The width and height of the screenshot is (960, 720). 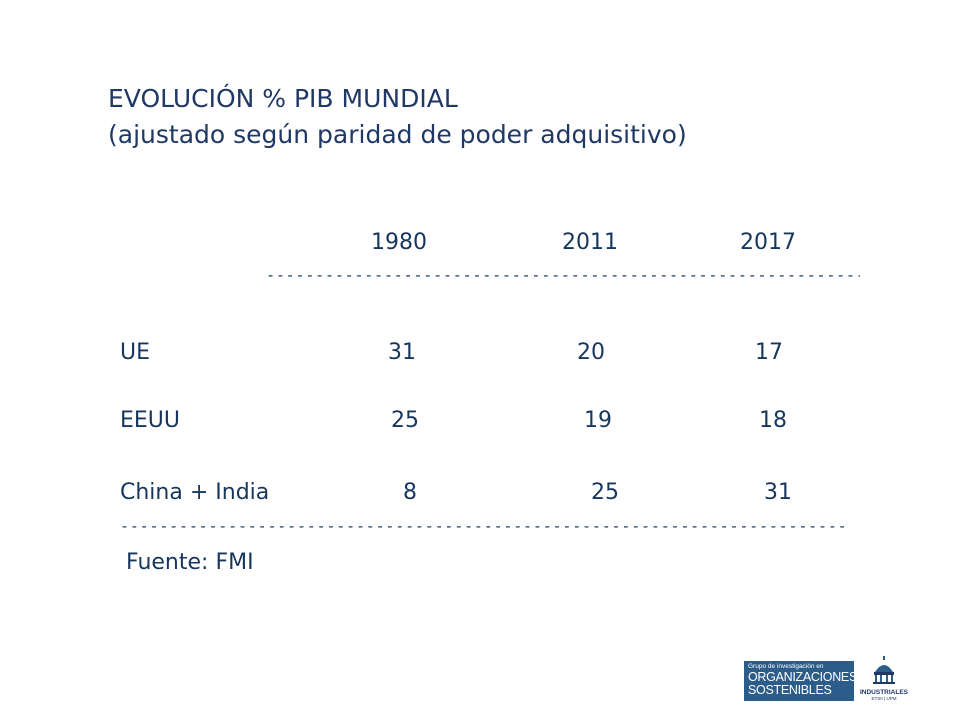 What do you see at coordinates (399, 242) in the screenshot?
I see `column-header-1980: 1980` at bounding box center [399, 242].